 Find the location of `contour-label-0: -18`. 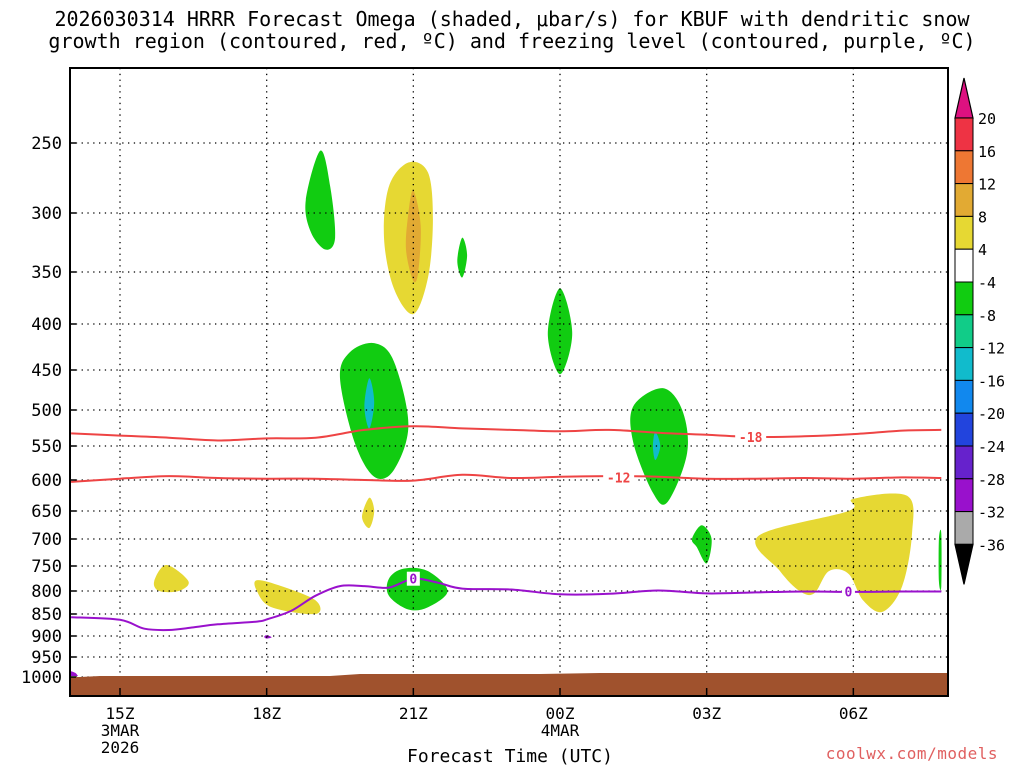

contour-label-0: -18 is located at coordinates (751, 438).